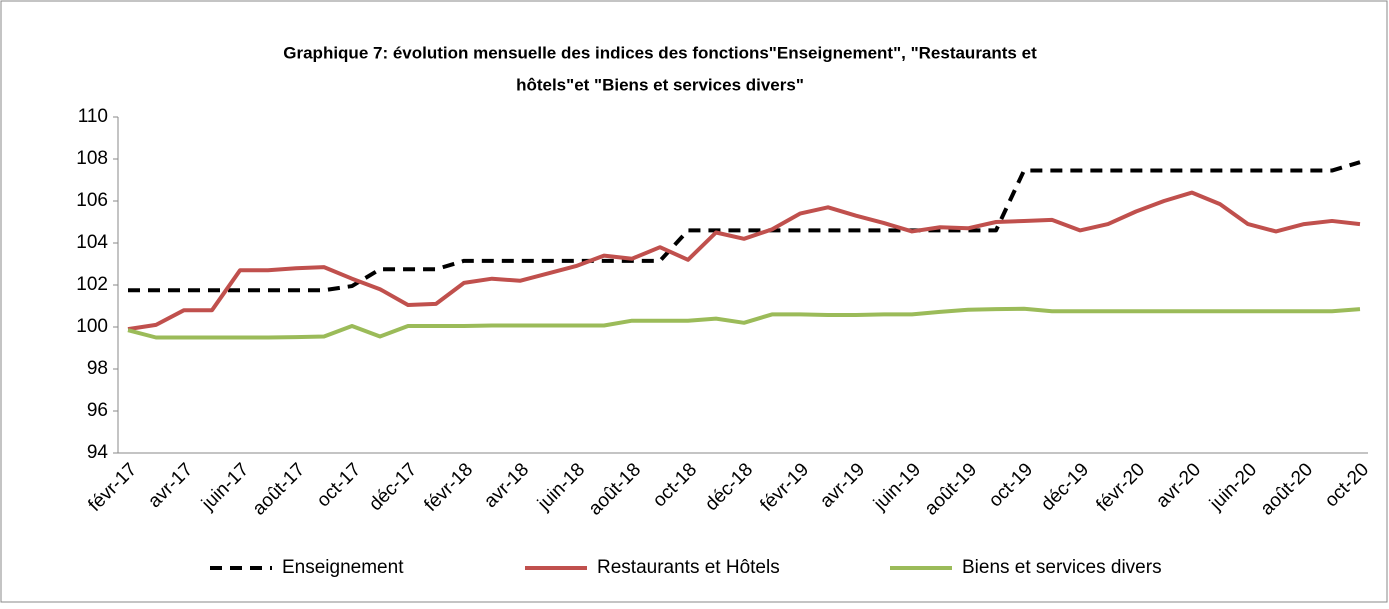 Image resolution: width=1389 pixels, height=609 pixels. What do you see at coordinates (92, 242) in the screenshot?
I see `y-tick-label: 104` at bounding box center [92, 242].